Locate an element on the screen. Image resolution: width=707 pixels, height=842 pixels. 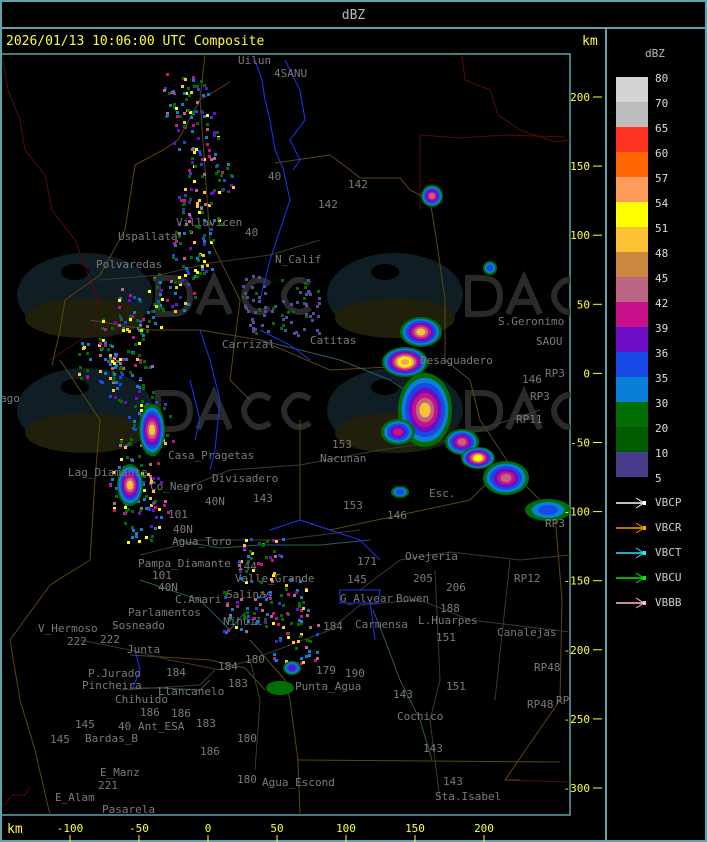
y-tick-label: -300 is located at coordinates (577, 788).